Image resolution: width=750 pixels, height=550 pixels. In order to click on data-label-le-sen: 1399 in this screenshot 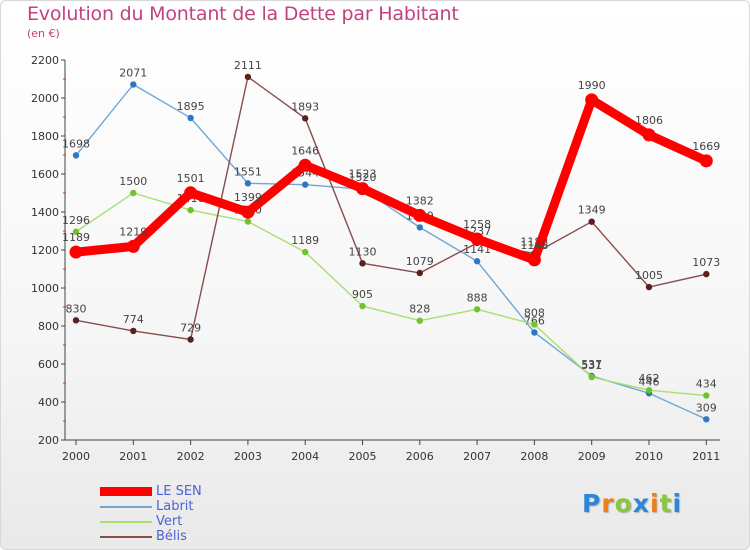, I will do `click(248, 197)`.